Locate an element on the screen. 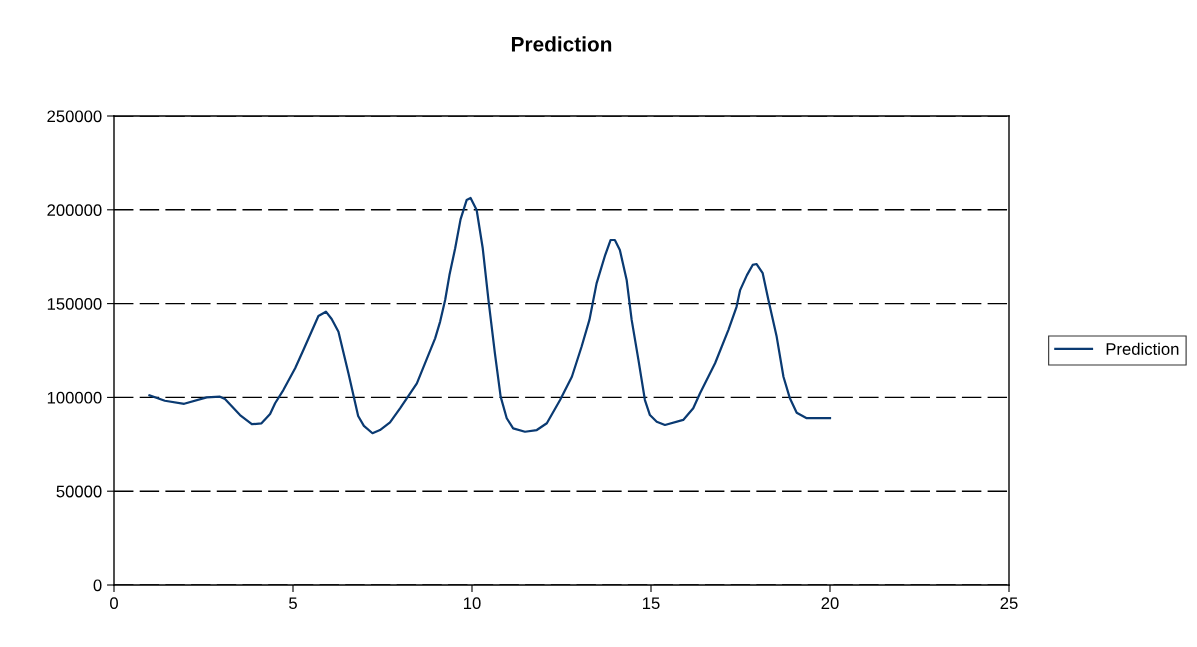 The image size is (1197, 647). chart-title: Prediction is located at coordinates (561, 44).